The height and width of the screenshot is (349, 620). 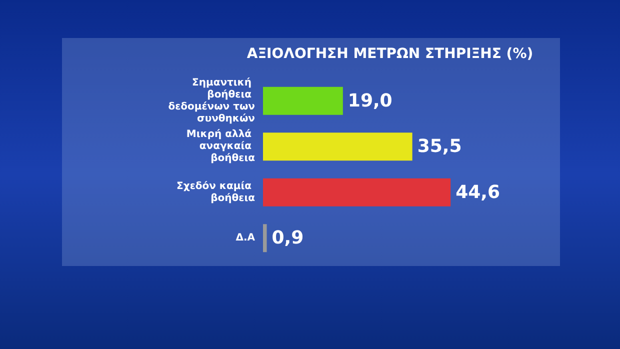 I want to click on y-tick-label: Σχεδόν καμία βοήθεια, so click(x=216, y=192).